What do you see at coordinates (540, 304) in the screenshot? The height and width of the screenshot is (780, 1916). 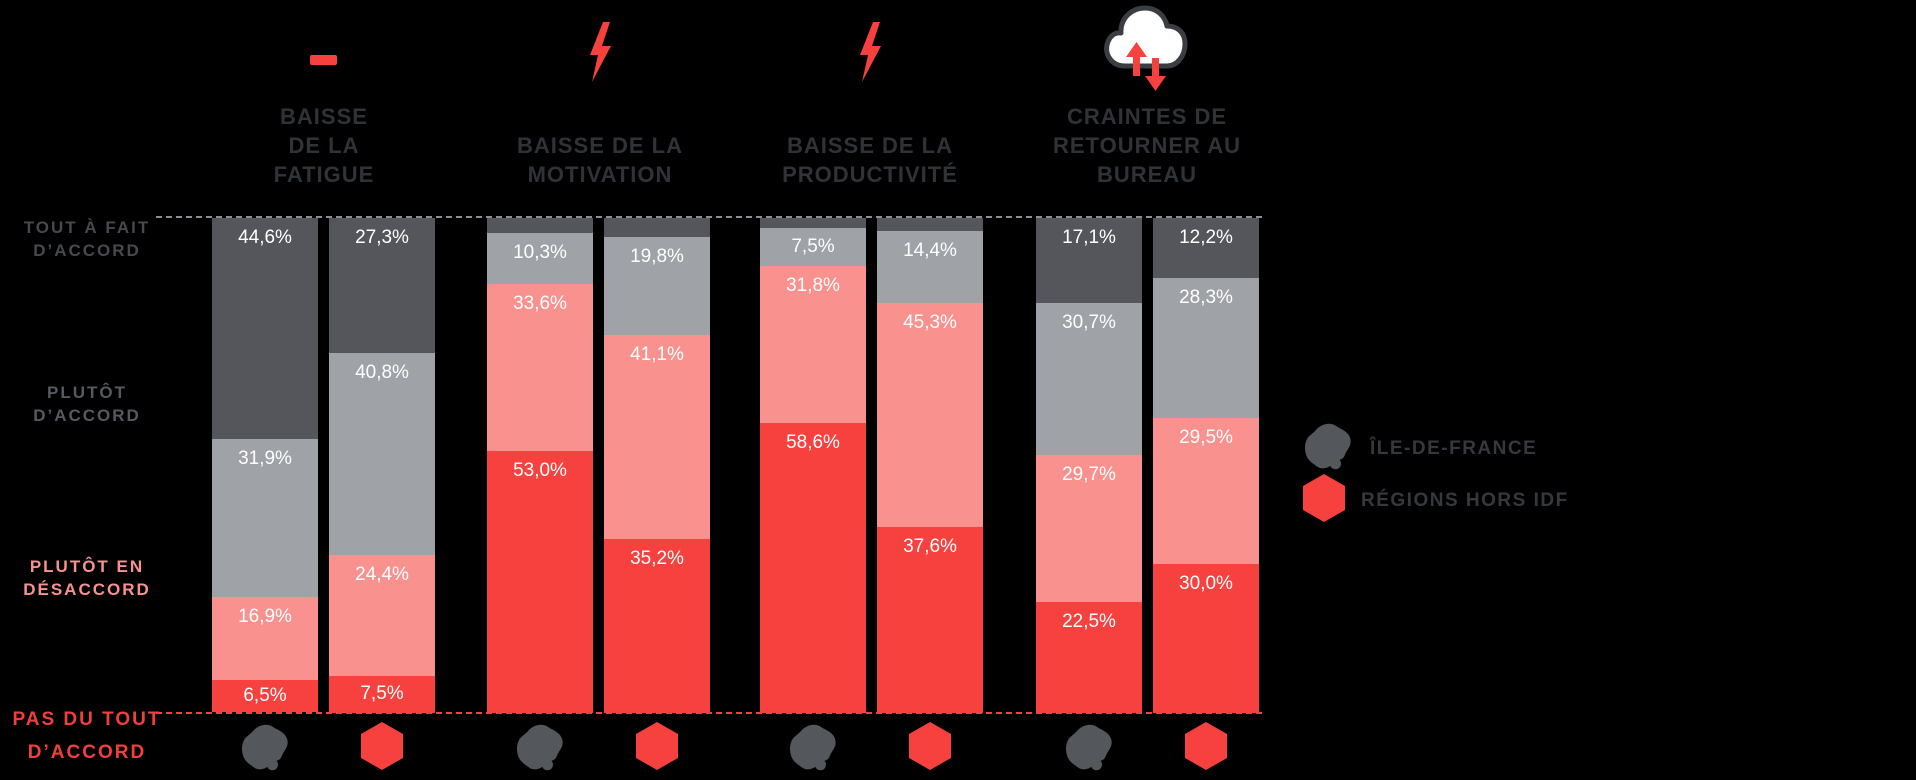 I see `bar-value-label: 33,6%` at bounding box center [540, 304].